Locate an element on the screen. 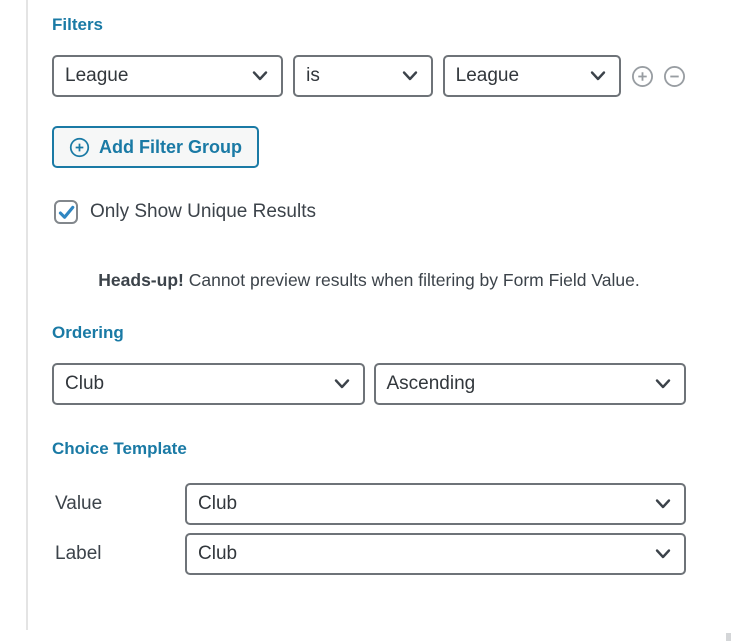 The image size is (732, 644). checkmark-icon is located at coordinates (66, 212).